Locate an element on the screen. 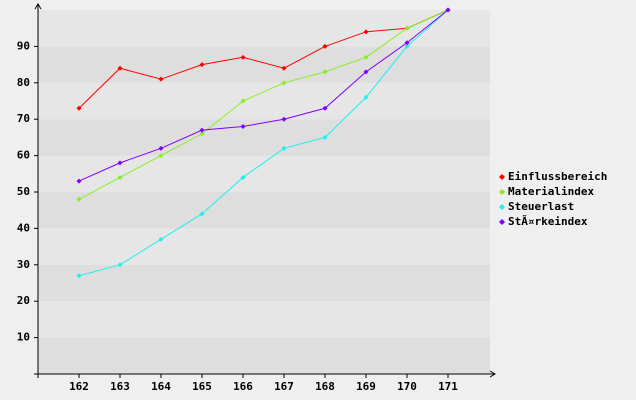 Image resolution: width=636 pixels, height=400 pixels. x-axis is located at coordinates (265, 374).